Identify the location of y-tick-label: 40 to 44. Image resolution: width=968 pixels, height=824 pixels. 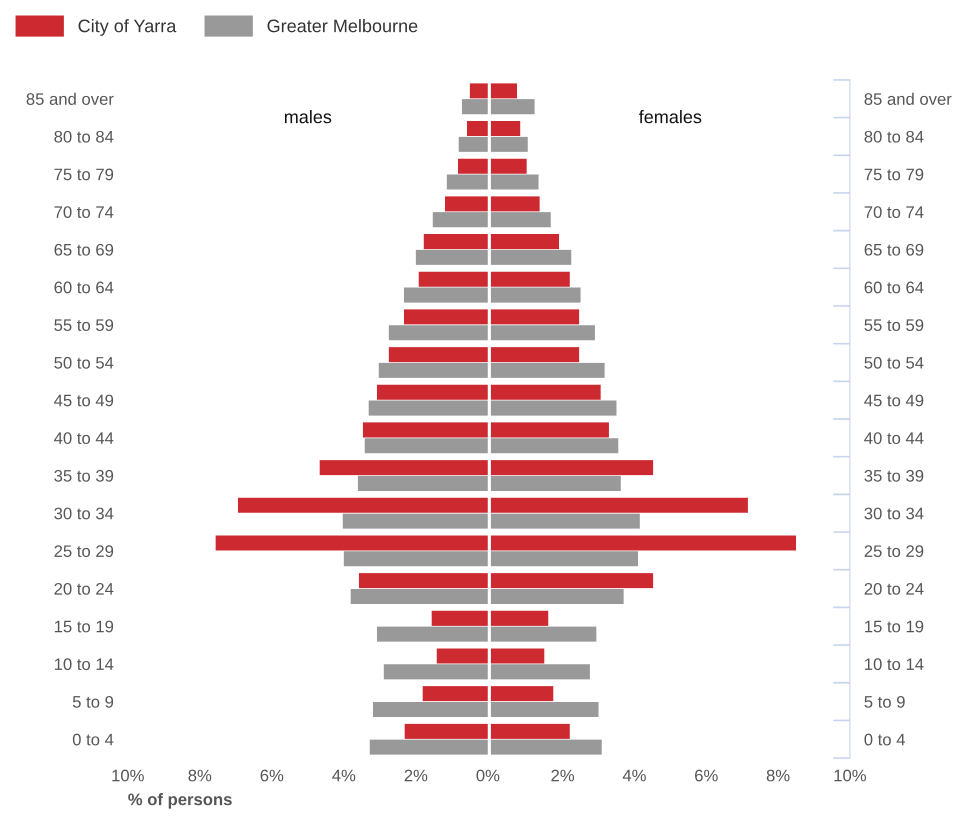
(84, 438).